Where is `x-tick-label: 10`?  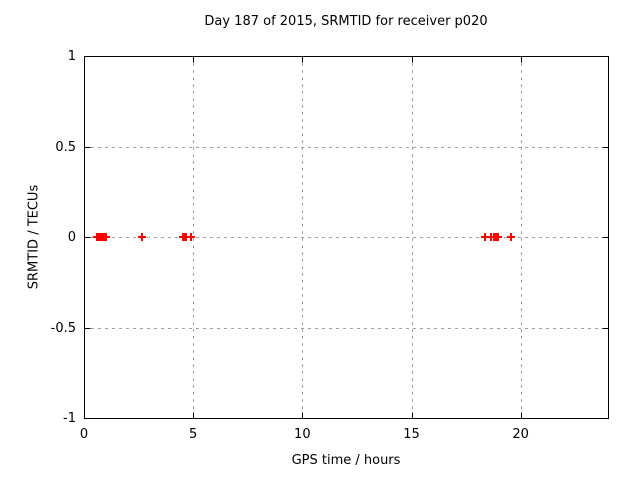 x-tick-label: 10 is located at coordinates (302, 434).